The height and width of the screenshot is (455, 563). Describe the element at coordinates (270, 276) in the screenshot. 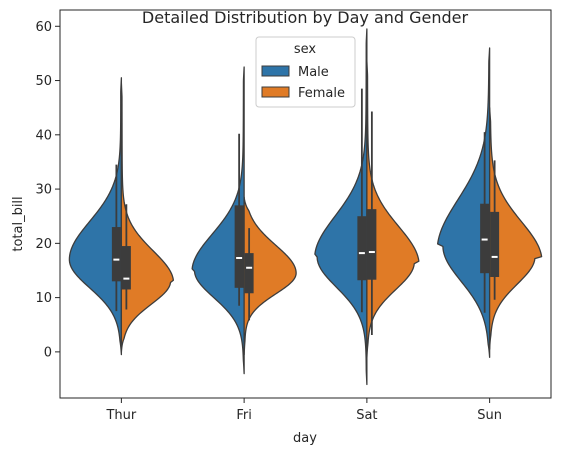

I see `violin-female-fri` at that location.